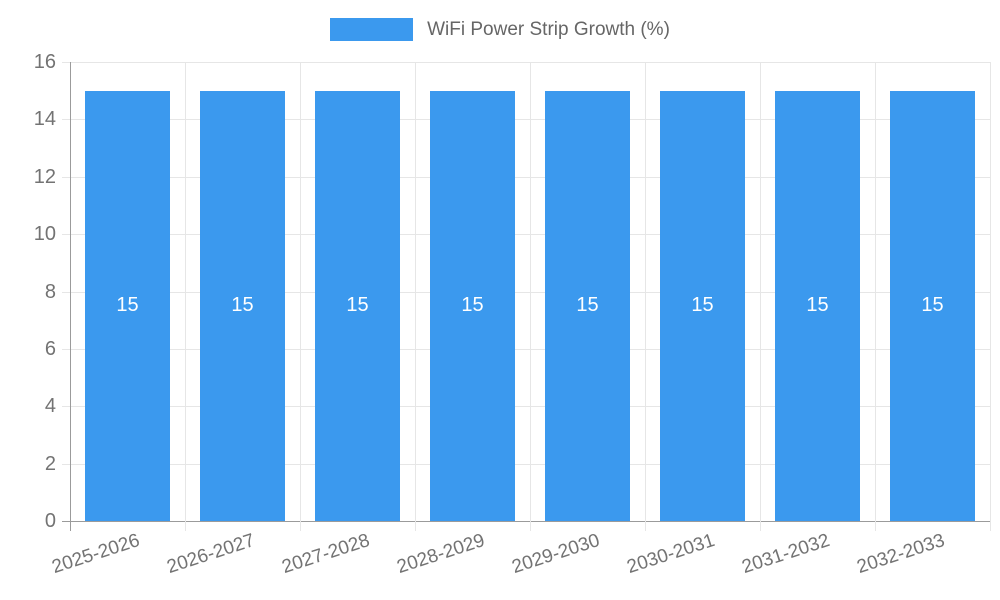 The image size is (1000, 600). I want to click on bar-2026-2027: 15, so click(242, 305).